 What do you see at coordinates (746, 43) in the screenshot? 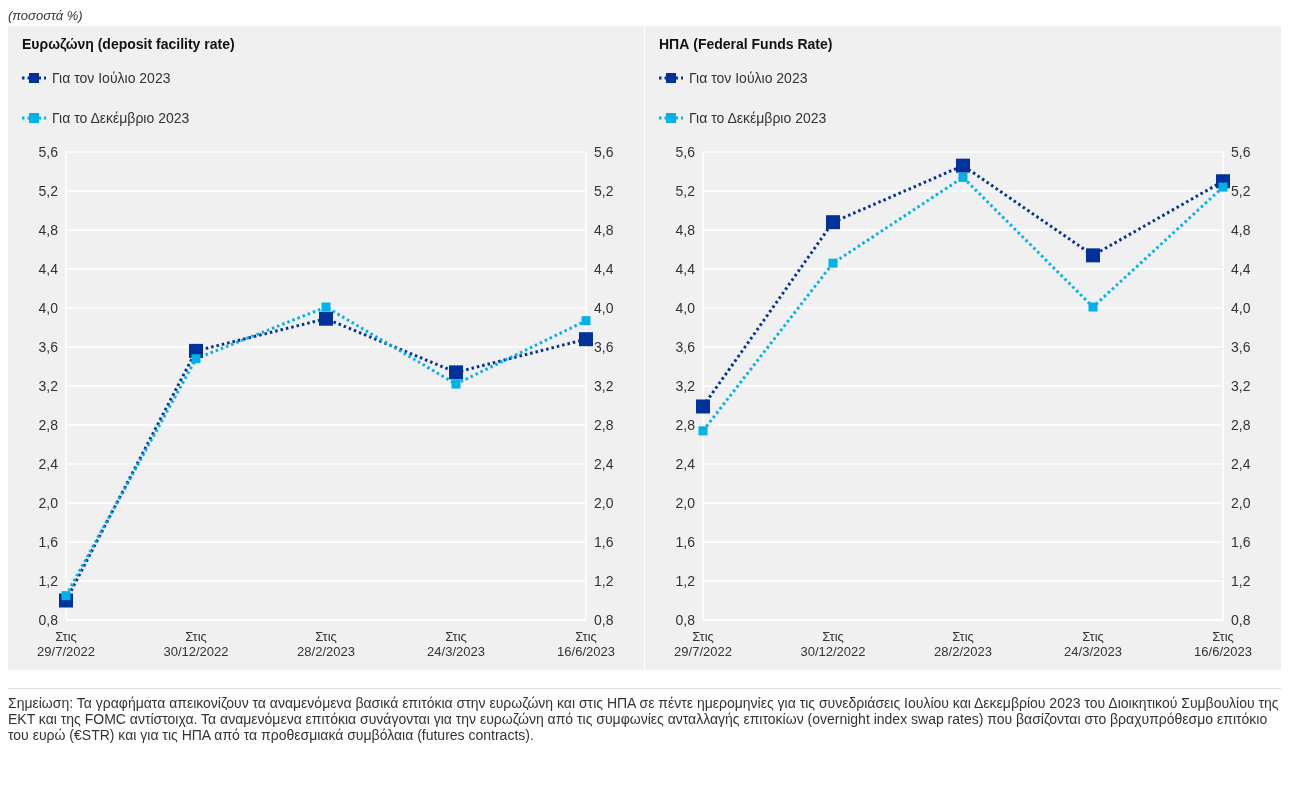
I see `chart-title: ΗΠΑ (Federal Funds Rate)` at bounding box center [746, 43].